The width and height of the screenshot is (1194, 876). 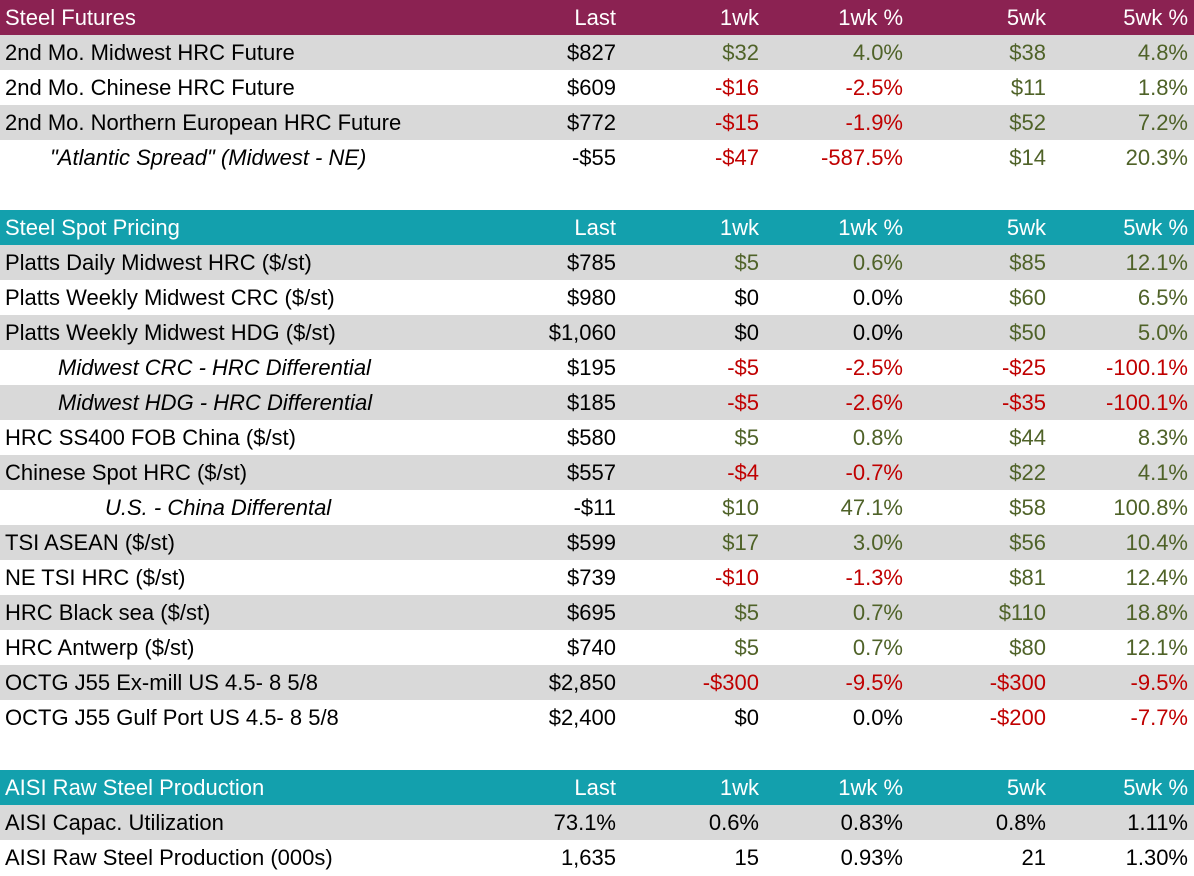 I want to click on last-value: $772, so click(x=591, y=122).